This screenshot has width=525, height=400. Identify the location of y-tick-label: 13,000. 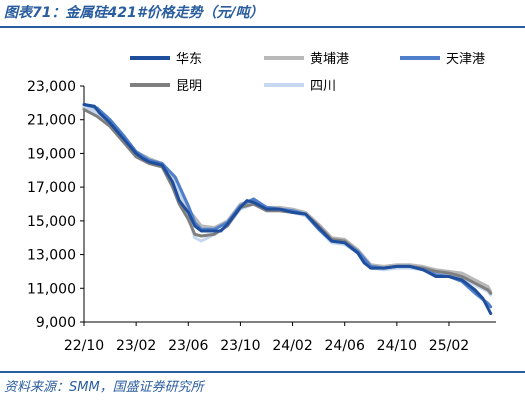
(51, 256).